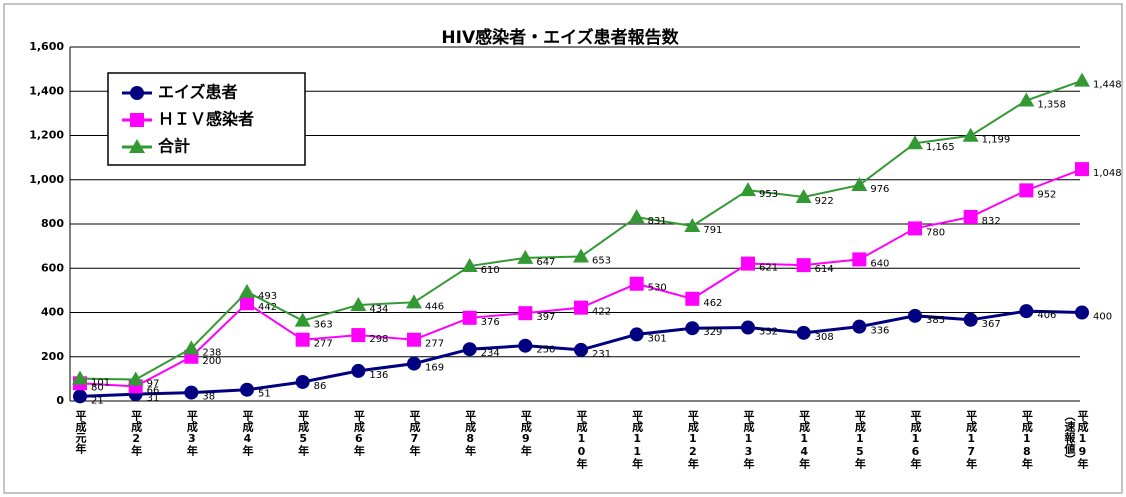 The image size is (1126, 497). What do you see at coordinates (748, 439) in the screenshot?
I see `x-tick-label: 平成13年` at bounding box center [748, 439].